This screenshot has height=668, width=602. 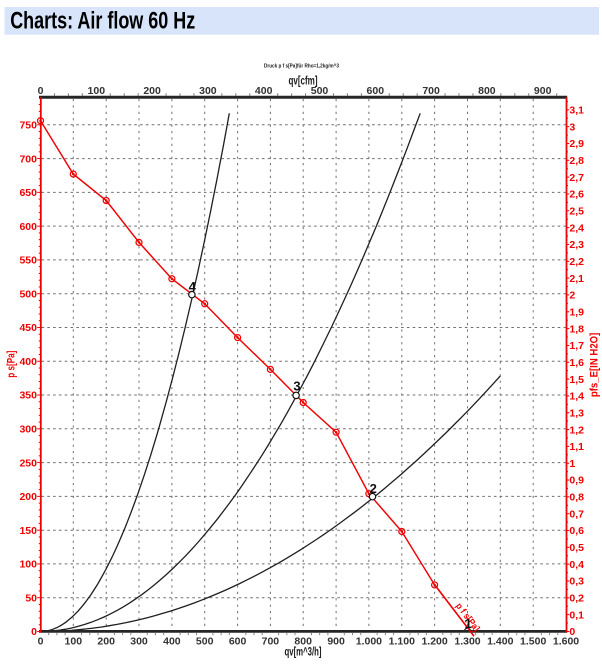 I want to click on svg-text: 1.300, so click(x=467, y=641).